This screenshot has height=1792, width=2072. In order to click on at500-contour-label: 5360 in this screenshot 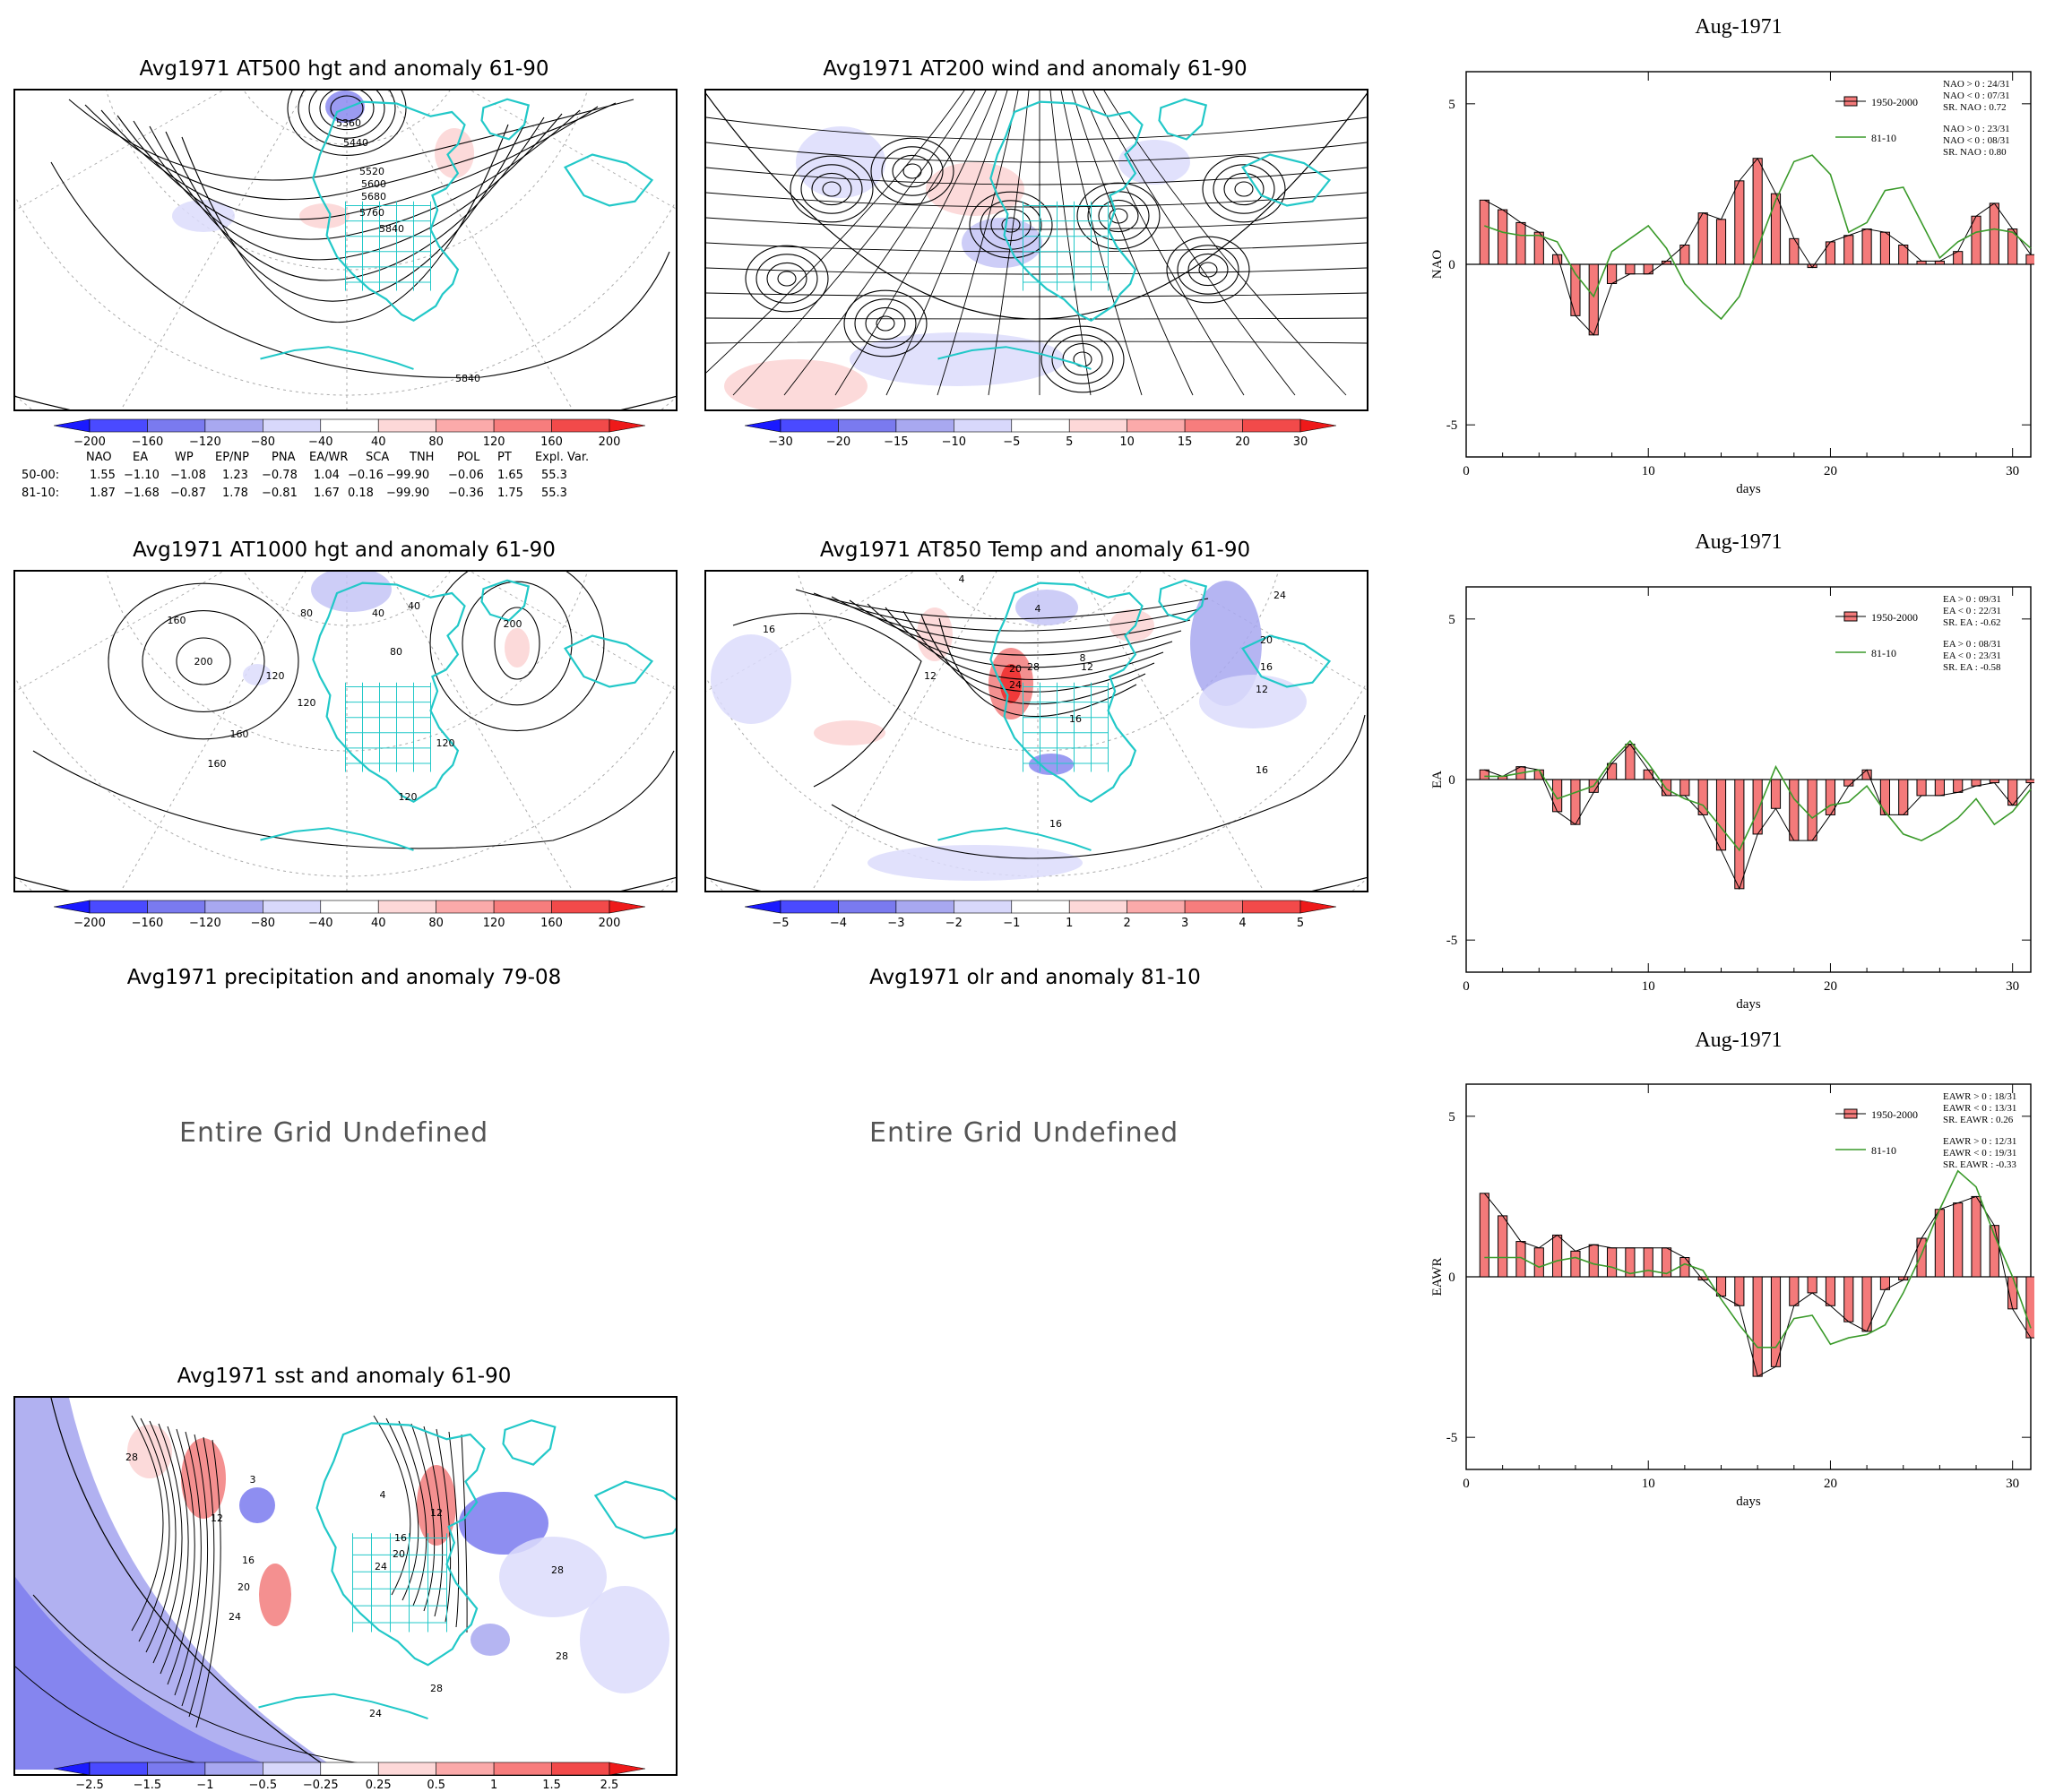, I will do `click(348, 123)`.